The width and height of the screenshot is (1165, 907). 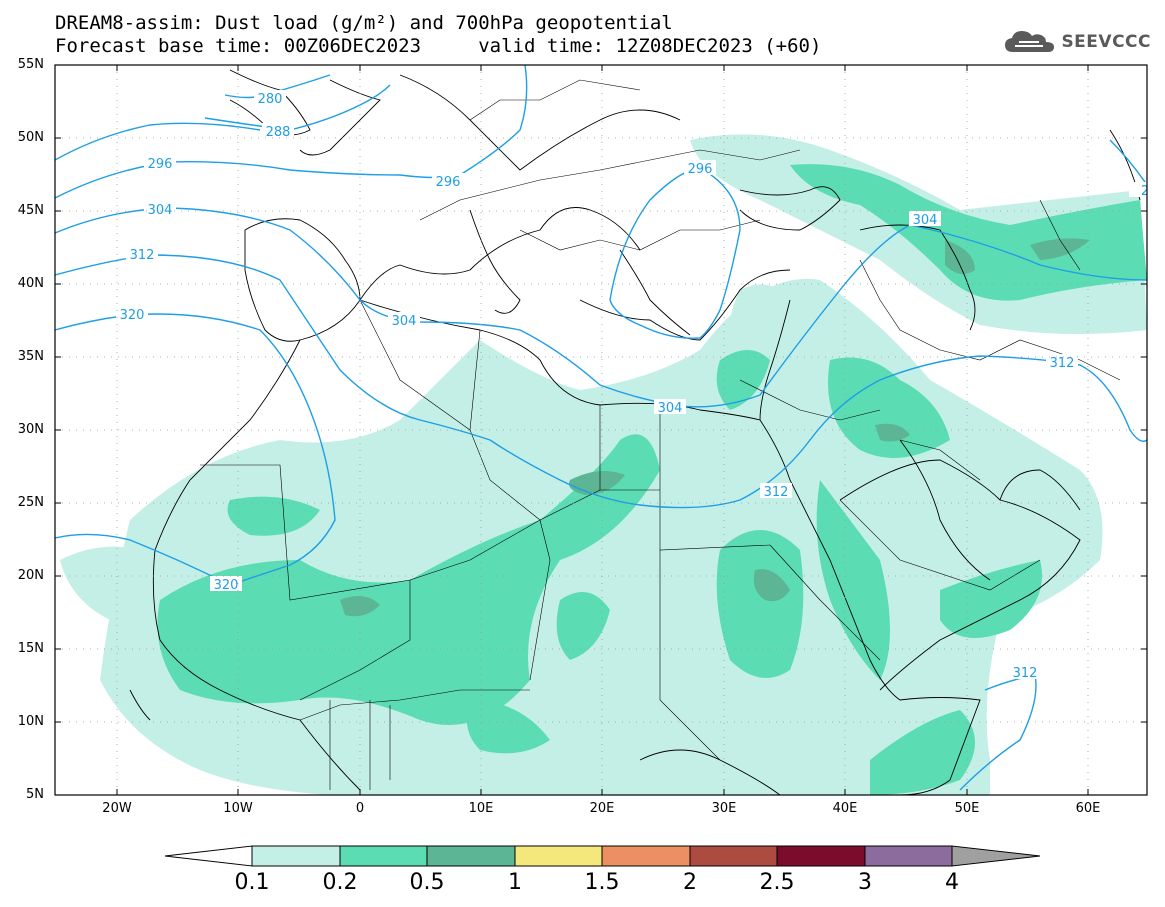 I want to click on lat-label-20N: 20N, so click(x=30, y=575).